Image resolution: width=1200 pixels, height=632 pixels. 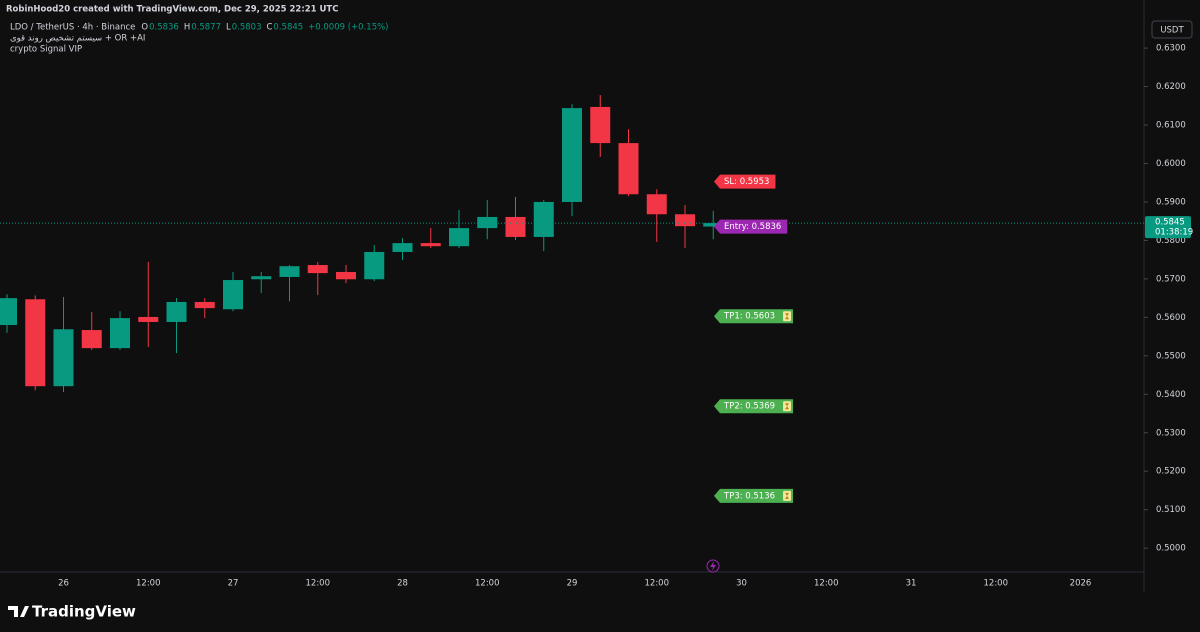 I want to click on y-tick-label: 0.5500, so click(x=1171, y=356).